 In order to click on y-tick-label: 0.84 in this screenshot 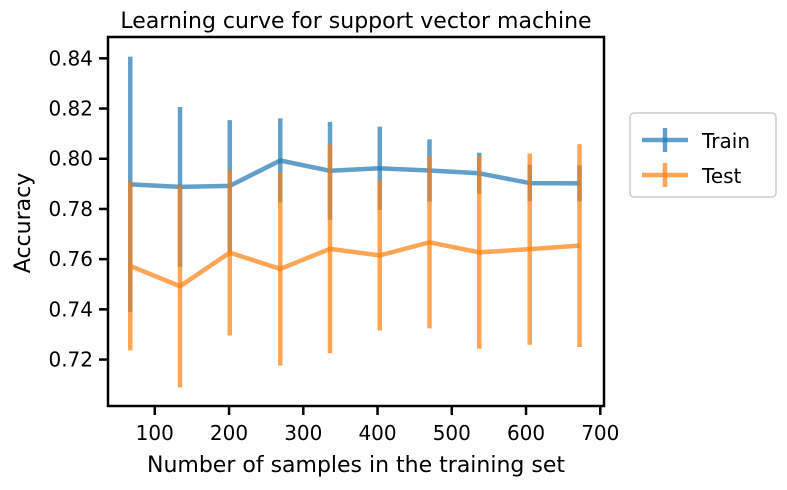, I will do `click(70, 58)`.